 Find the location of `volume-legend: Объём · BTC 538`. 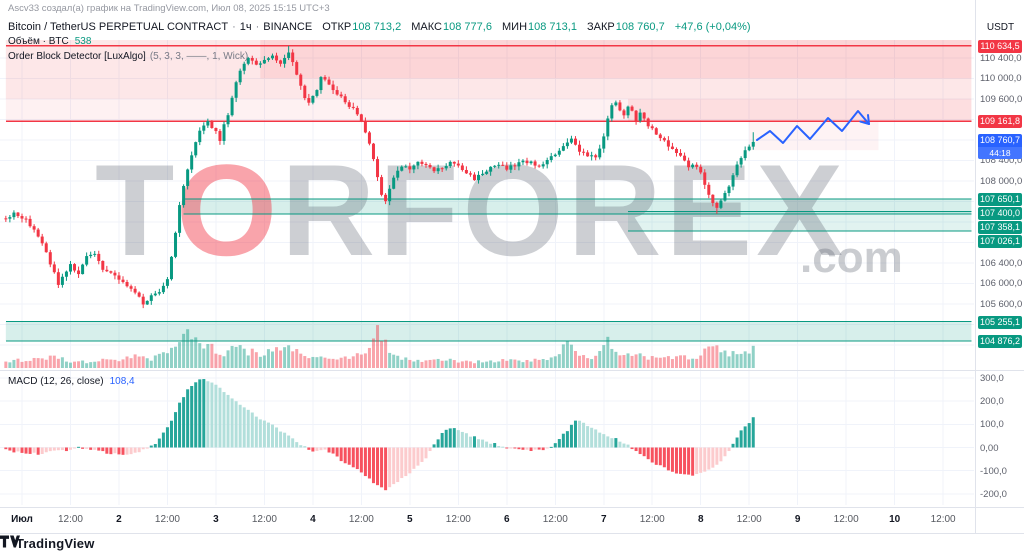

volume-legend: Объём · BTC 538 is located at coordinates (49, 41).